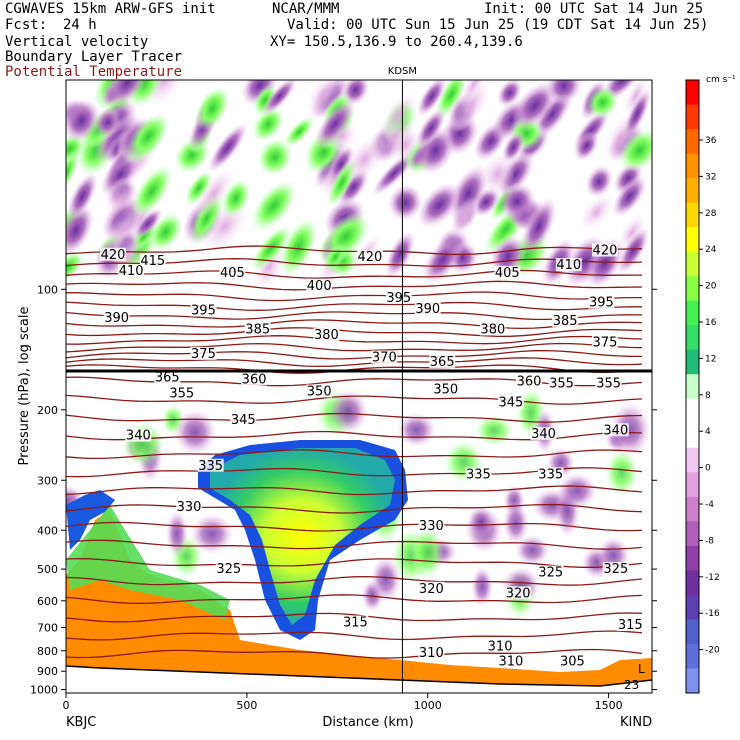 The width and height of the screenshot is (740, 740). Describe the element at coordinates (702, 386) in the screenshot. I see `colorbar: 36 32 28 24 20 16 12 8 4 0 -4 -8 -12 -16 -20` at that location.